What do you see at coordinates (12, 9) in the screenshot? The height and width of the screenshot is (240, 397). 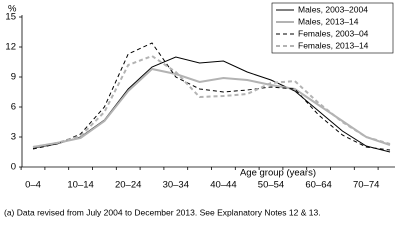 I see `y-axis-label: %` at bounding box center [12, 9].